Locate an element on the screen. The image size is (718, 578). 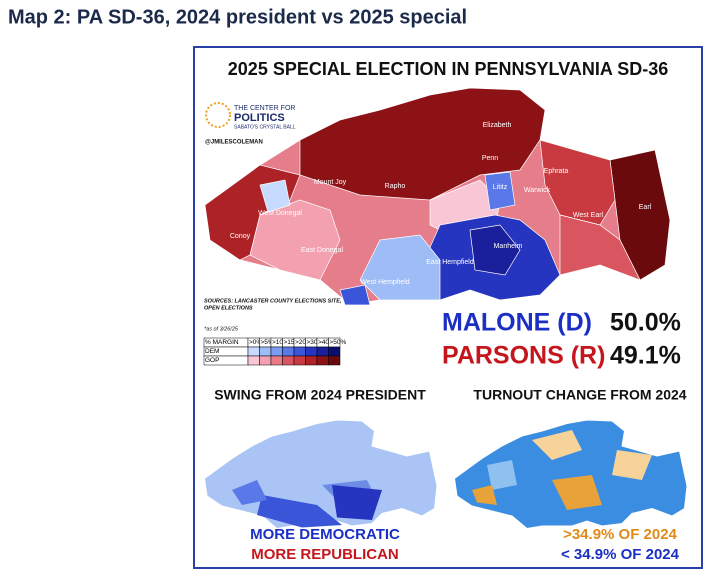
town-label: East Hempfield is located at coordinates (450, 262).